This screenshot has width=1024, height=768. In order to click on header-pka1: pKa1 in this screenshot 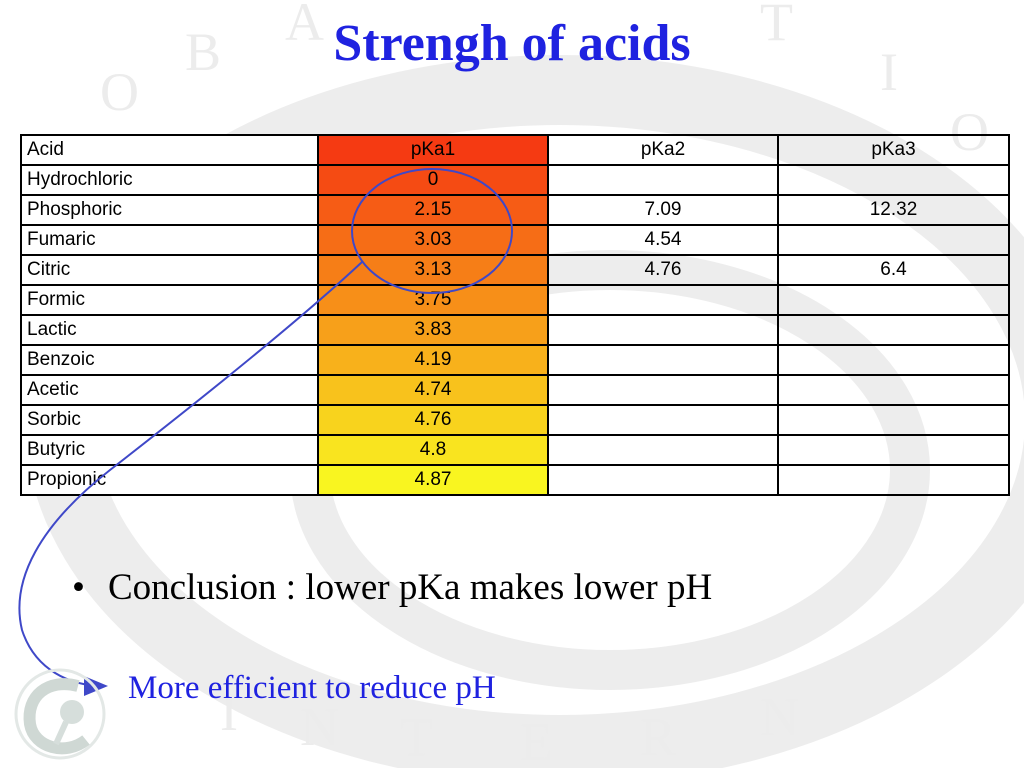, I will do `click(433, 150)`.